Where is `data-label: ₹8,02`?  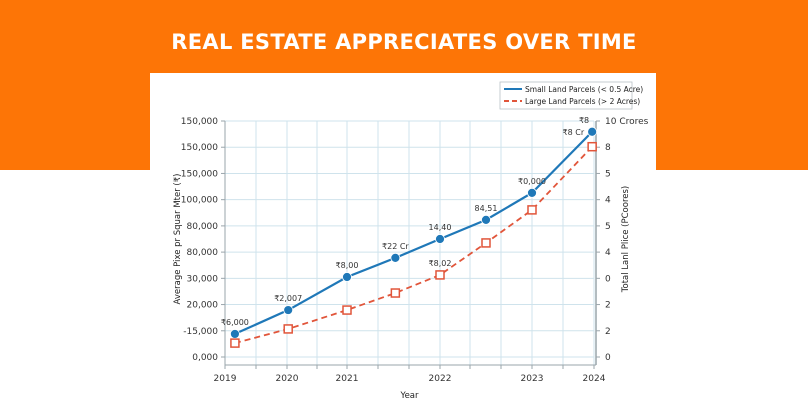
data-label: ₹8,02 is located at coordinates (440, 263).